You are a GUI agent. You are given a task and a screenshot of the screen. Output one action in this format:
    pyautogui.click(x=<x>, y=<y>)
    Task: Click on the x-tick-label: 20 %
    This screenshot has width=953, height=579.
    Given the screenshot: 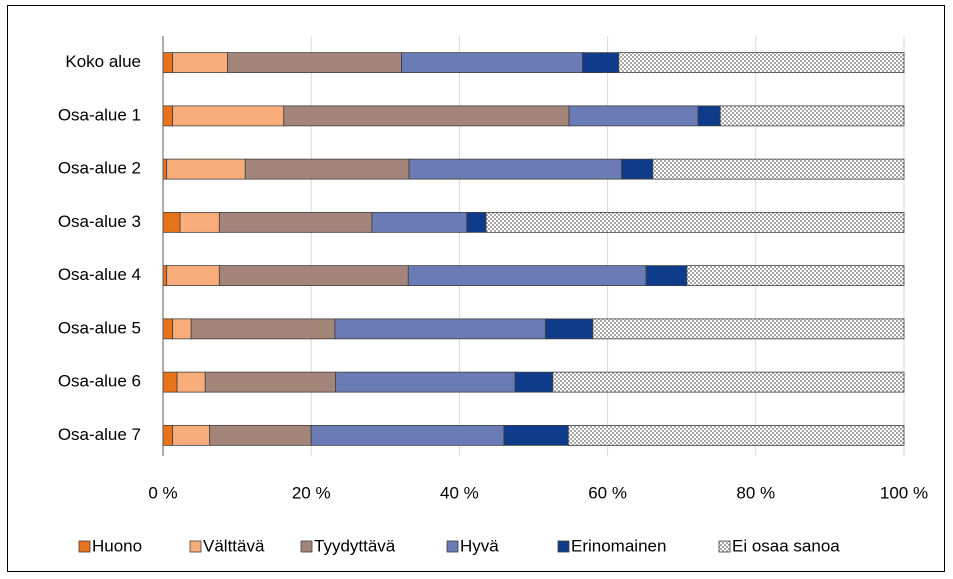 What is the action you would take?
    pyautogui.click(x=311, y=492)
    